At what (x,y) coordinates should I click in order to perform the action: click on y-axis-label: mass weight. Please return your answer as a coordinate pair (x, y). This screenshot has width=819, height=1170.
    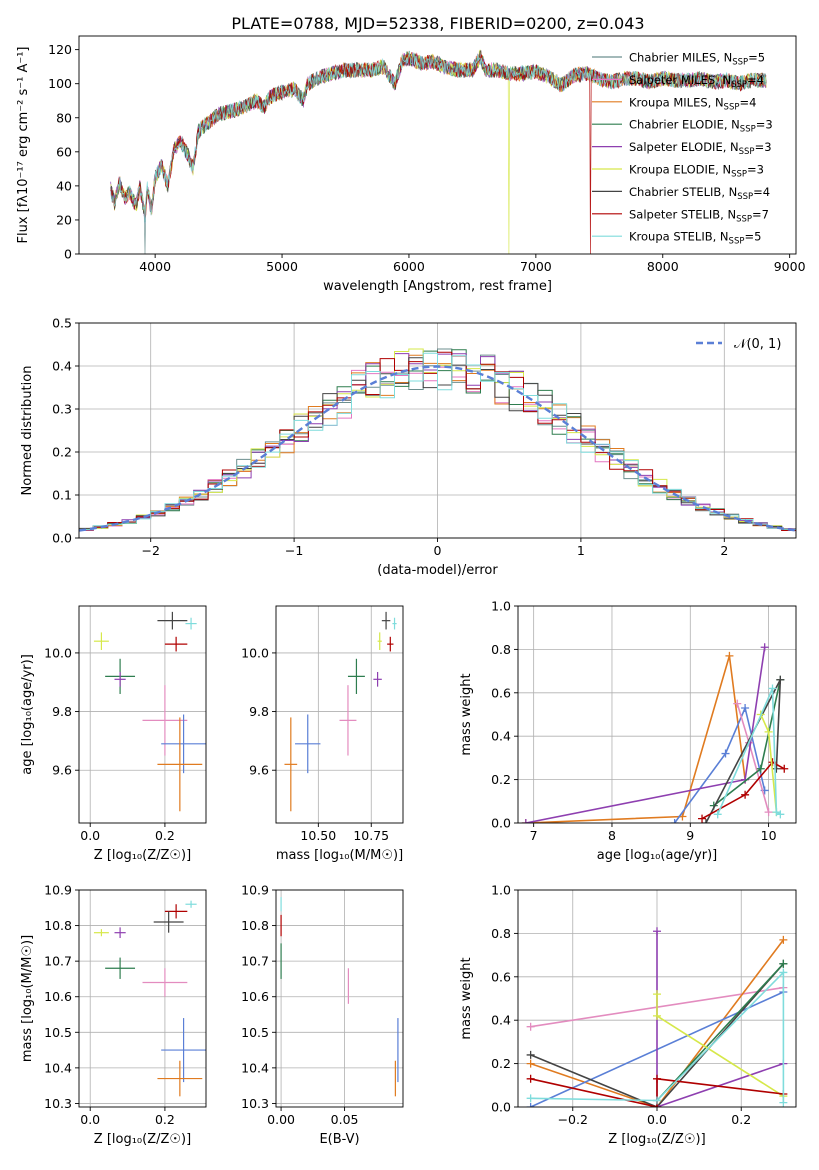
    Looking at the image, I should click on (466, 998).